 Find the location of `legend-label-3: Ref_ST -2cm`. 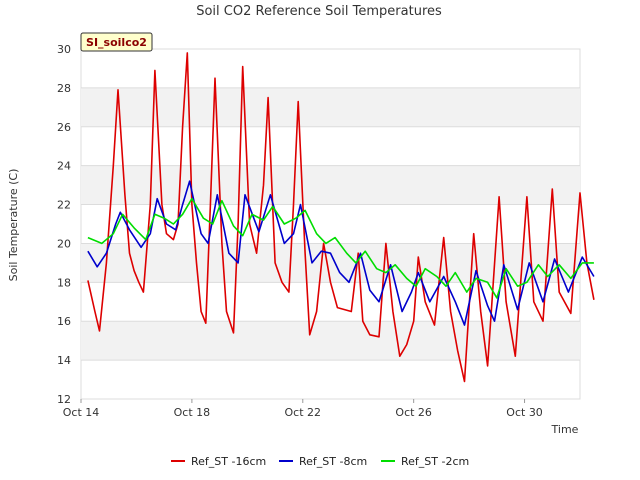

legend-label-3: Ref_ST -2cm is located at coordinates (435, 461).